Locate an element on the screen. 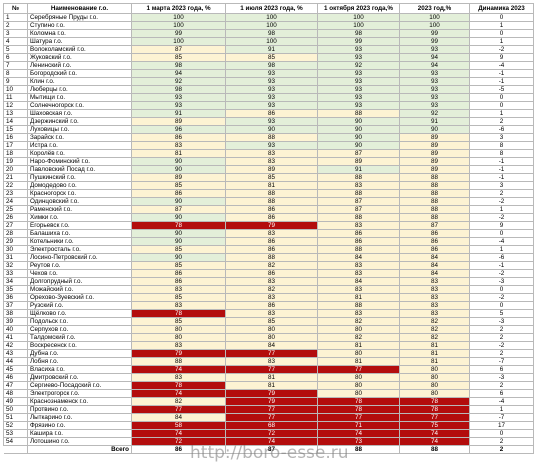  table-row: 46 Дмитровский г.о. 83 81 80 80 -3 is located at coordinates (268, 377).